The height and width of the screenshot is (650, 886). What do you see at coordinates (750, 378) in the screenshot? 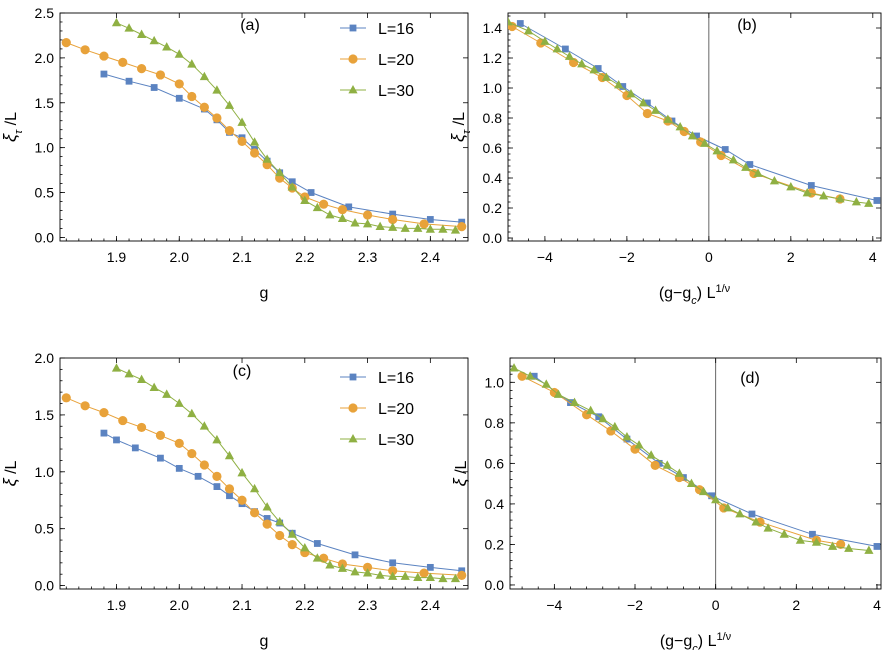
I see `panel-label: (d)` at bounding box center [750, 378].